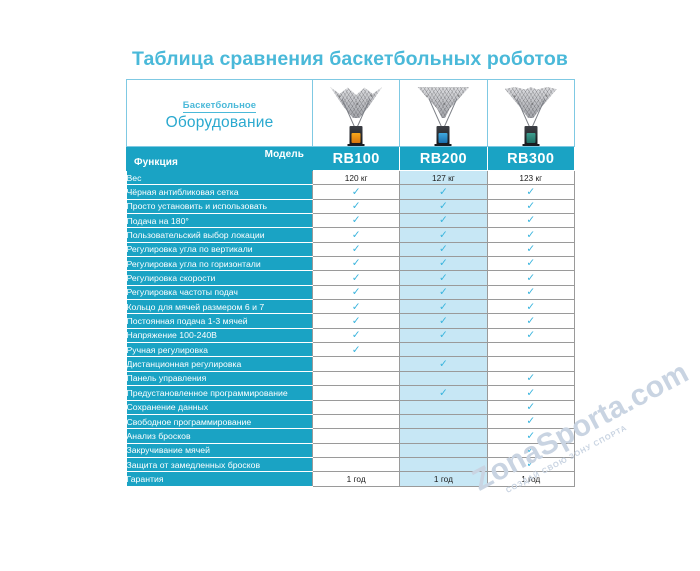 This screenshot has width=700, height=571. I want to click on feature-label: Анализ бросков, so click(219, 436).